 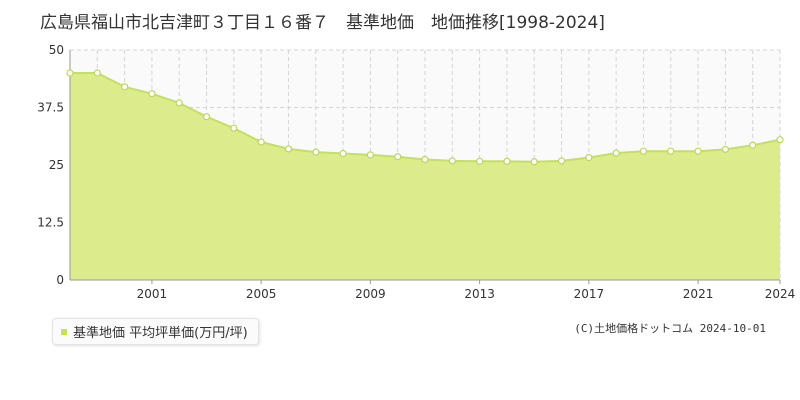 I want to click on y-tick-label: 37.5, so click(x=50, y=108).